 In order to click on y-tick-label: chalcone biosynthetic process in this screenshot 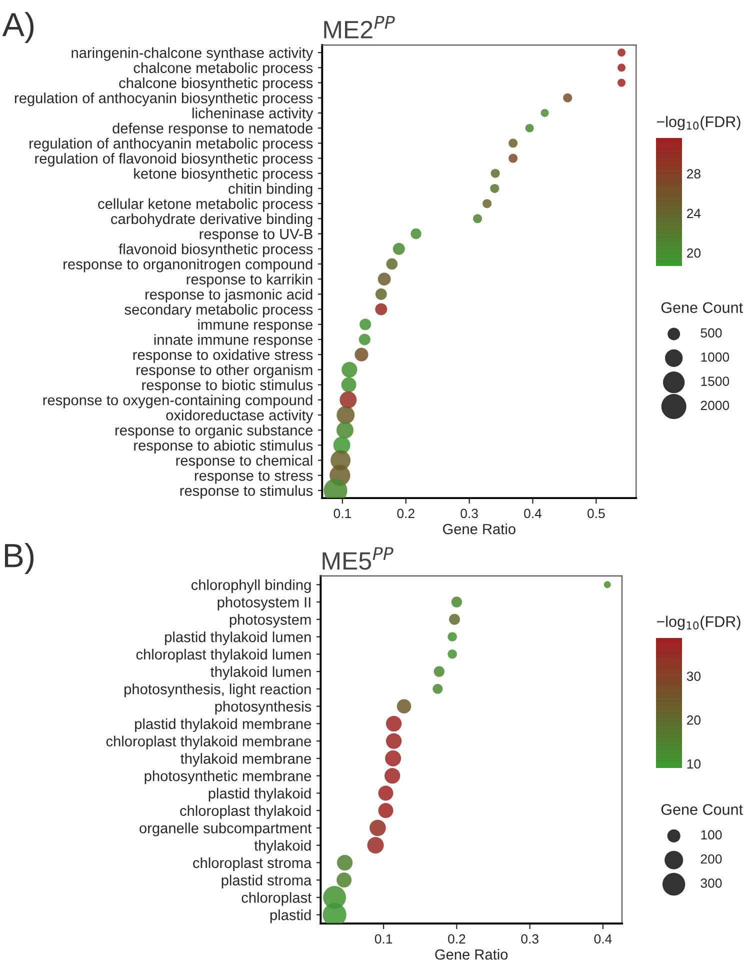, I will do `click(216, 84)`.